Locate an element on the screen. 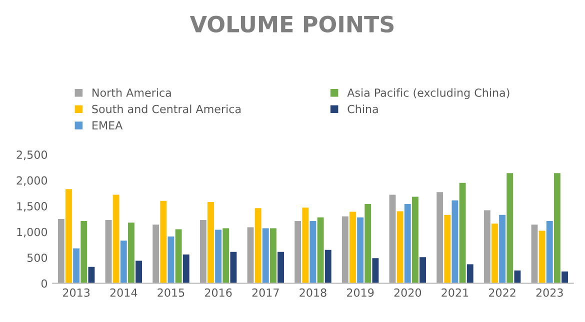 The height and width of the screenshot is (322, 585). x-tick-label: 2017 is located at coordinates (265, 292).